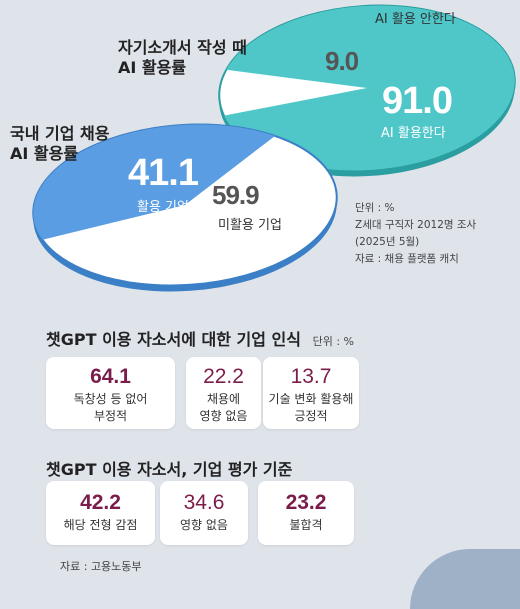 The image size is (520, 609). What do you see at coordinates (223, 399) in the screenshot?
I see `card-label-line1: 채용에` at bounding box center [223, 399].